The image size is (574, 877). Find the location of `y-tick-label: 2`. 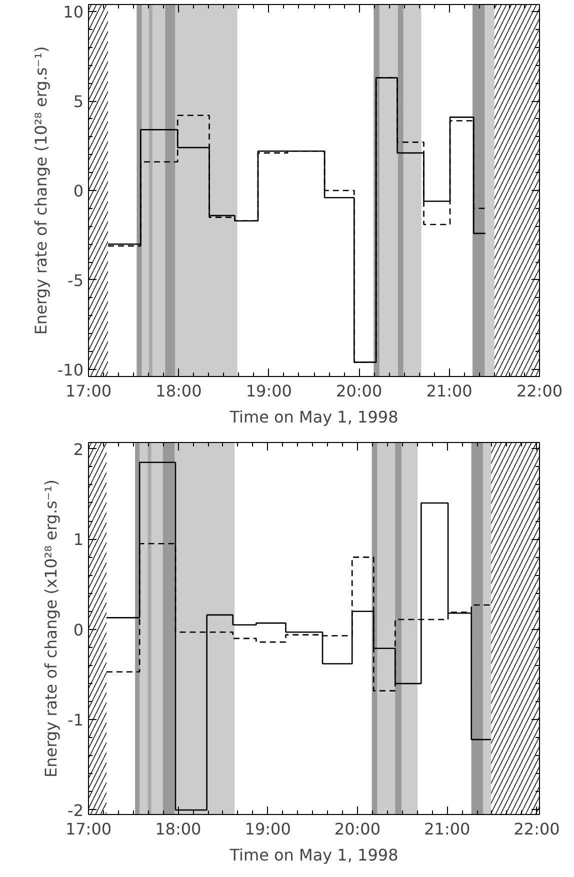

y-tick-label: 2 is located at coordinates (78, 449).